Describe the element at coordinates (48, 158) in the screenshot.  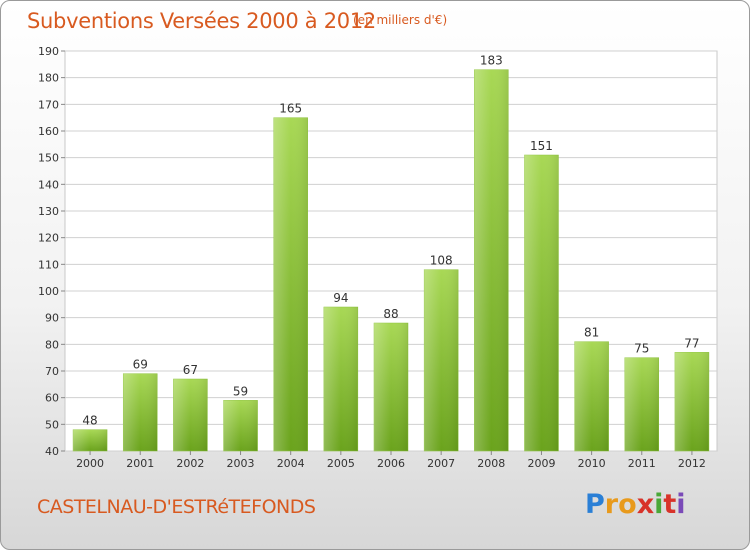
I see `y-tick-label: 150` at that location.